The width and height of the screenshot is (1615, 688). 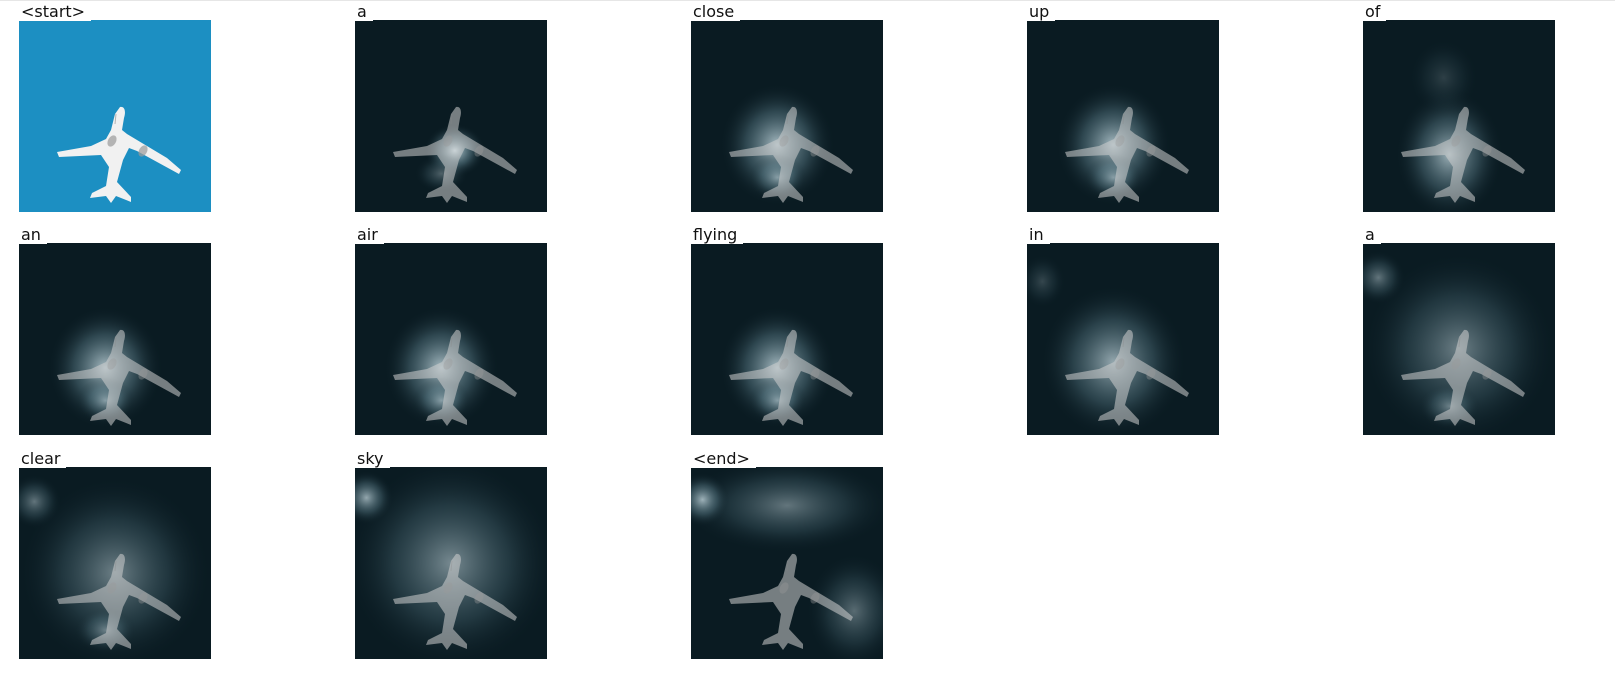 What do you see at coordinates (372, 459) in the screenshot?
I see `token-label: sky` at bounding box center [372, 459].